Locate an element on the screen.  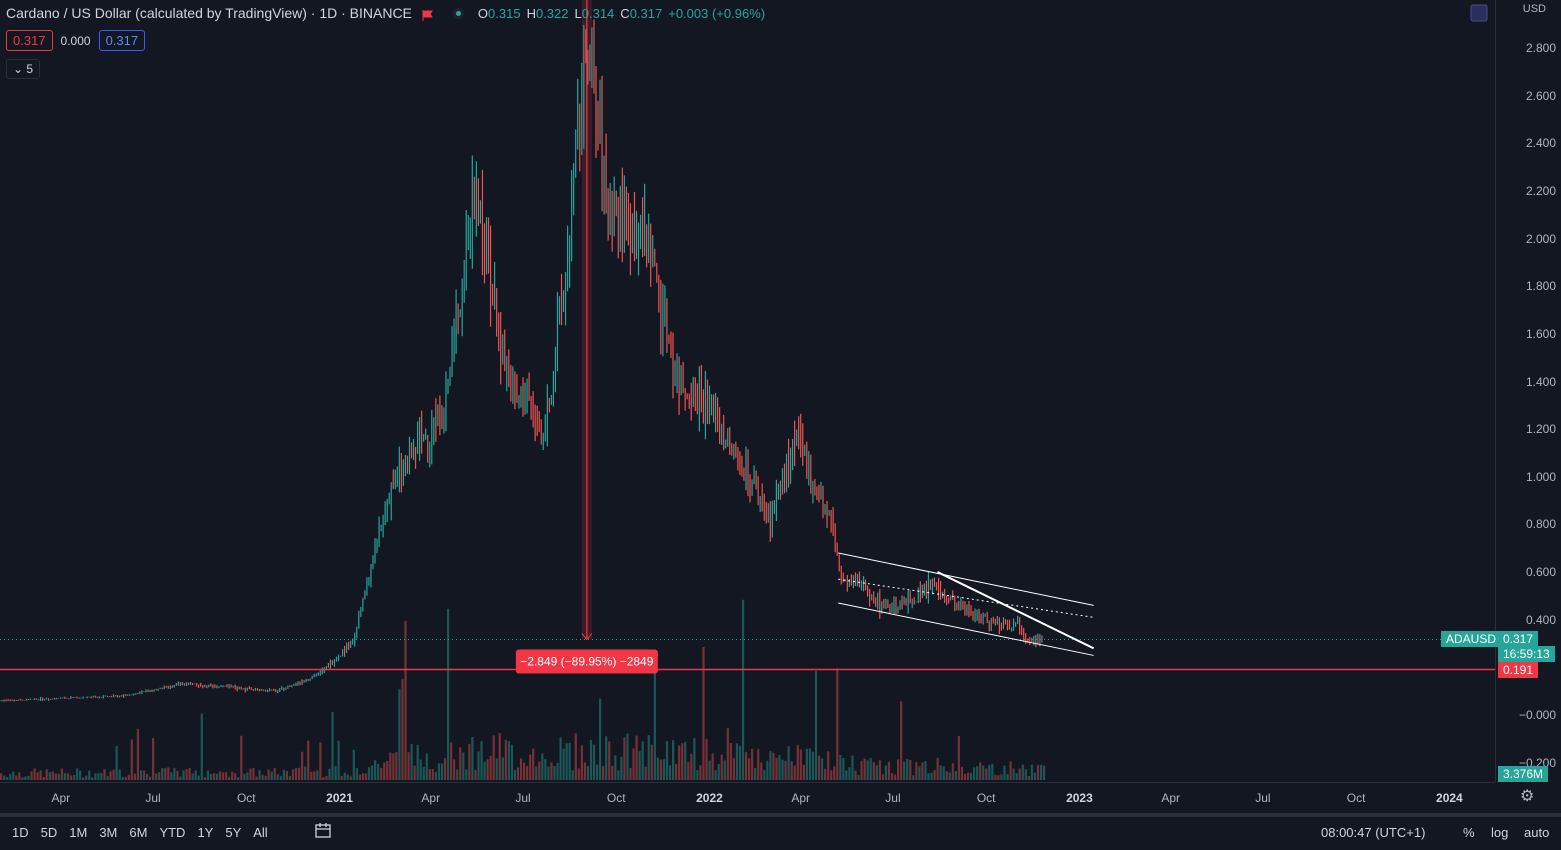
time-tick: 2024 is located at coordinates (1449, 798).